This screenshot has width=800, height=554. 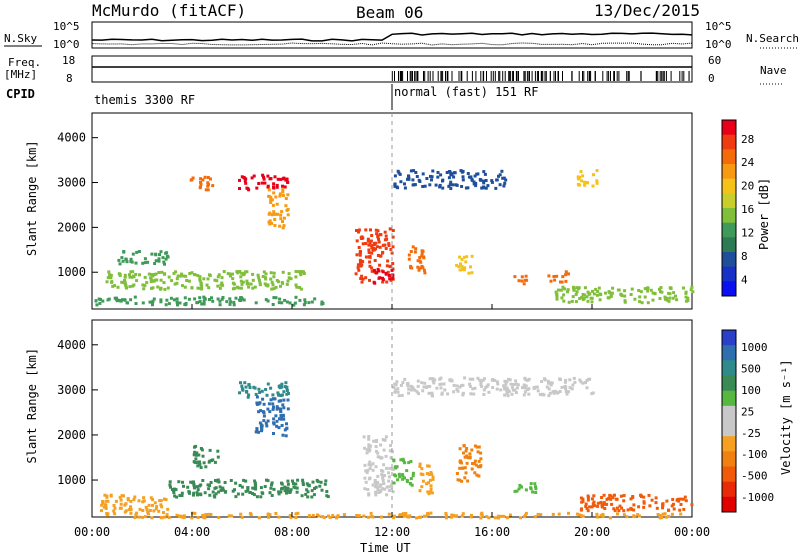 What do you see at coordinates (754, 347) in the screenshot?
I see `colorbar-tick-label: 1000` at bounding box center [754, 347].